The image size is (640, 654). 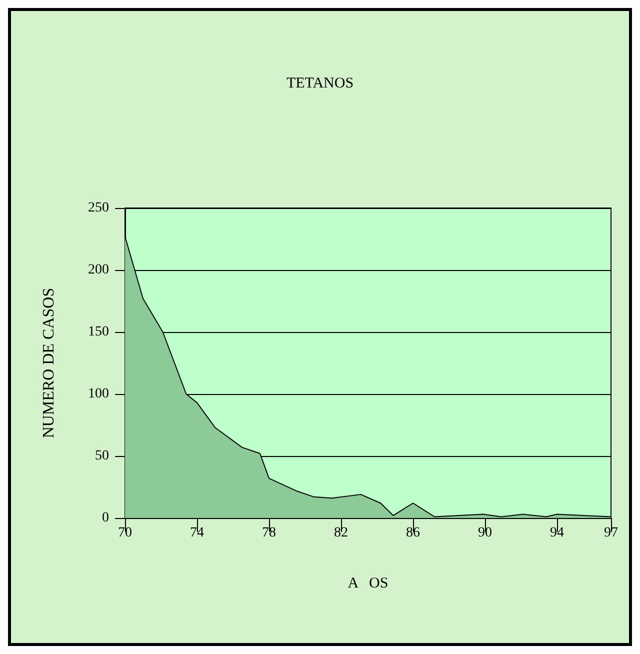 What do you see at coordinates (368, 584) in the screenshot?
I see `x-axis-title: A OS` at bounding box center [368, 584].